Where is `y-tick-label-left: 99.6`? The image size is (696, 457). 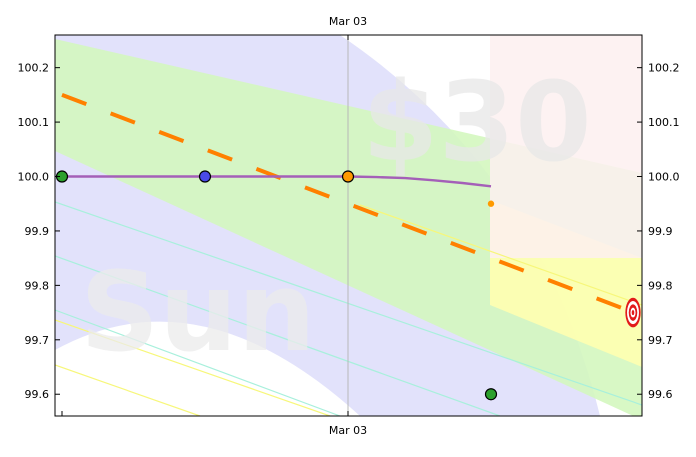
y-tick-label-left: 99.6 is located at coordinates (37, 394).